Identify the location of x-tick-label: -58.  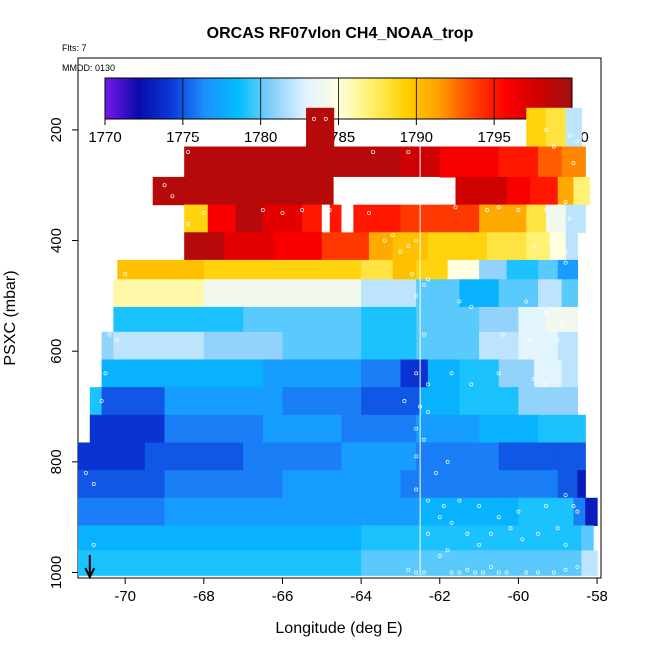
(597, 596).